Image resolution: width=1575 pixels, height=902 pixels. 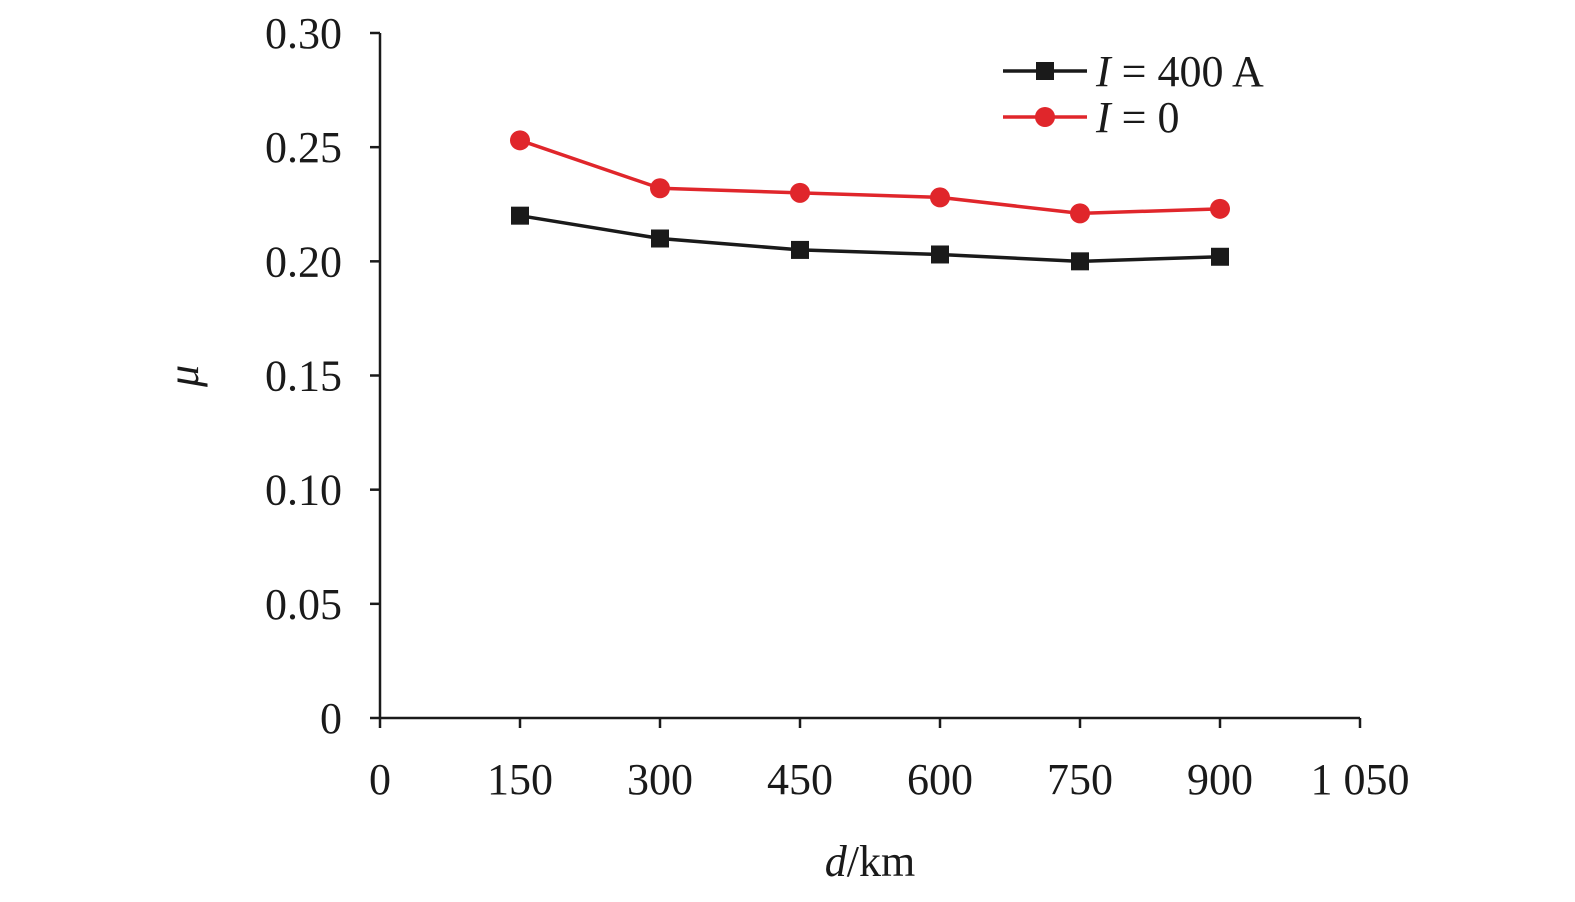 I want to click on legend-label: I = 400 A, so click(x=1179, y=71).